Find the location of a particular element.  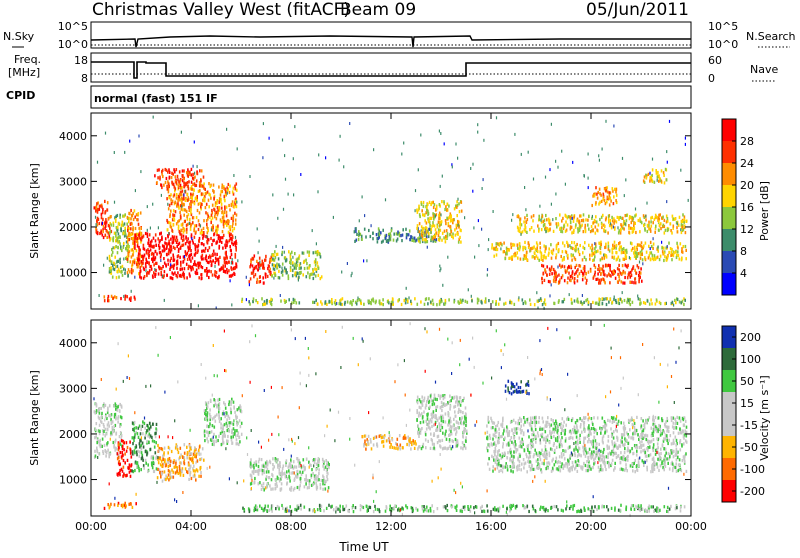

power-y-axis-label: Slant Range [km] is located at coordinates (34, 211).